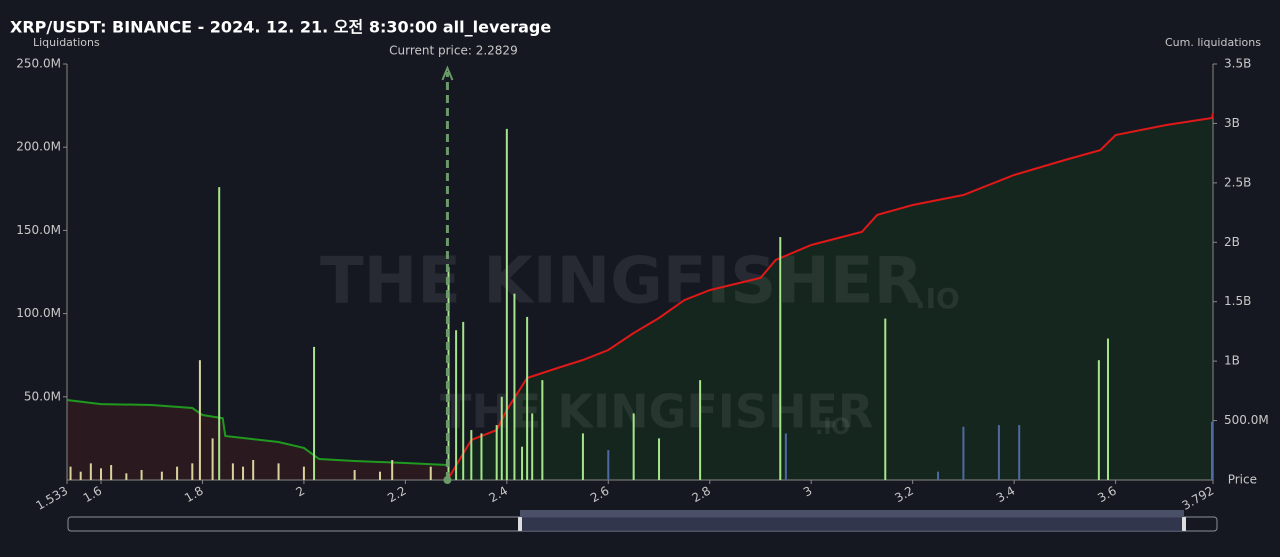 The width and height of the screenshot is (1280, 557). What do you see at coordinates (38, 64) in the screenshot?
I see `y-tick-label: 250.0M` at bounding box center [38, 64].